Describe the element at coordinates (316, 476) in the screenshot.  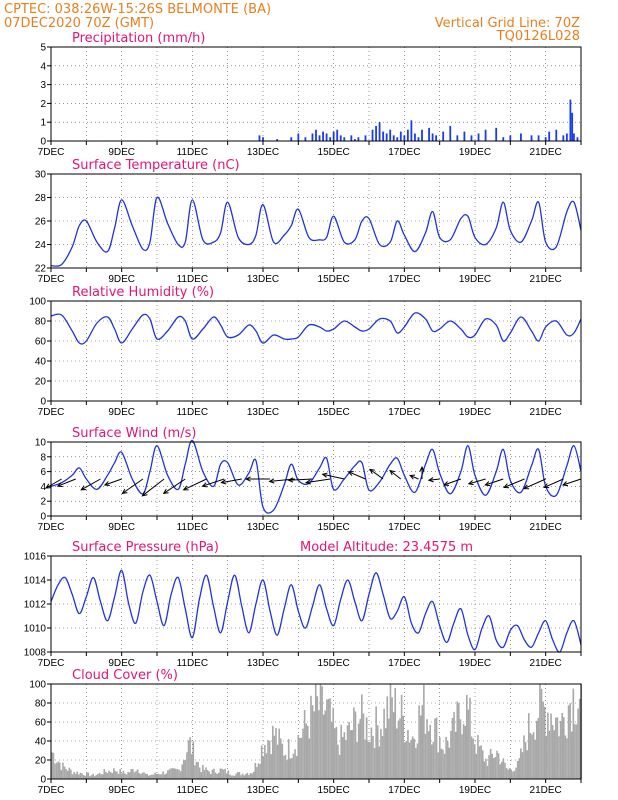
I see `wind-line` at that location.